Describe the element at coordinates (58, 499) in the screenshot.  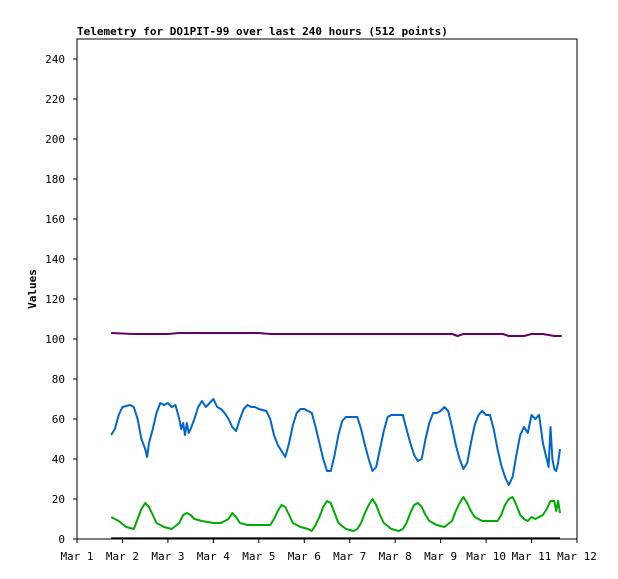
I see `y-tick-label: 20` at that location.